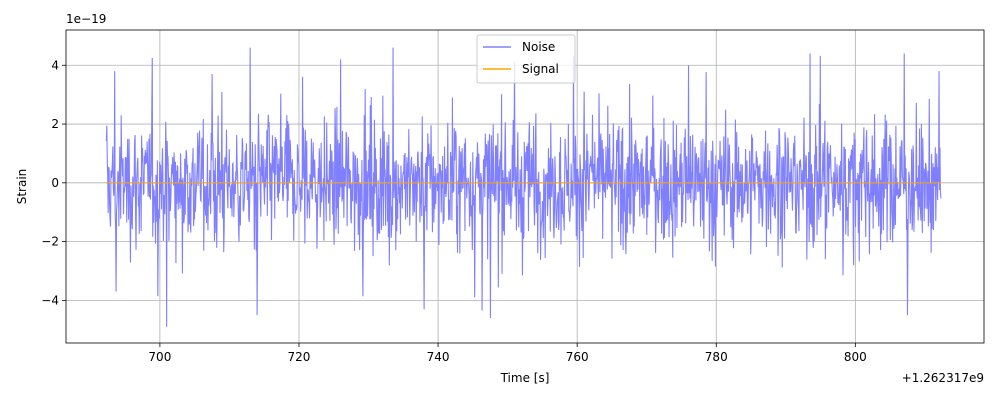  What do you see at coordinates (50, 300) in the screenshot?
I see `y-tick-label: −4` at bounding box center [50, 300].